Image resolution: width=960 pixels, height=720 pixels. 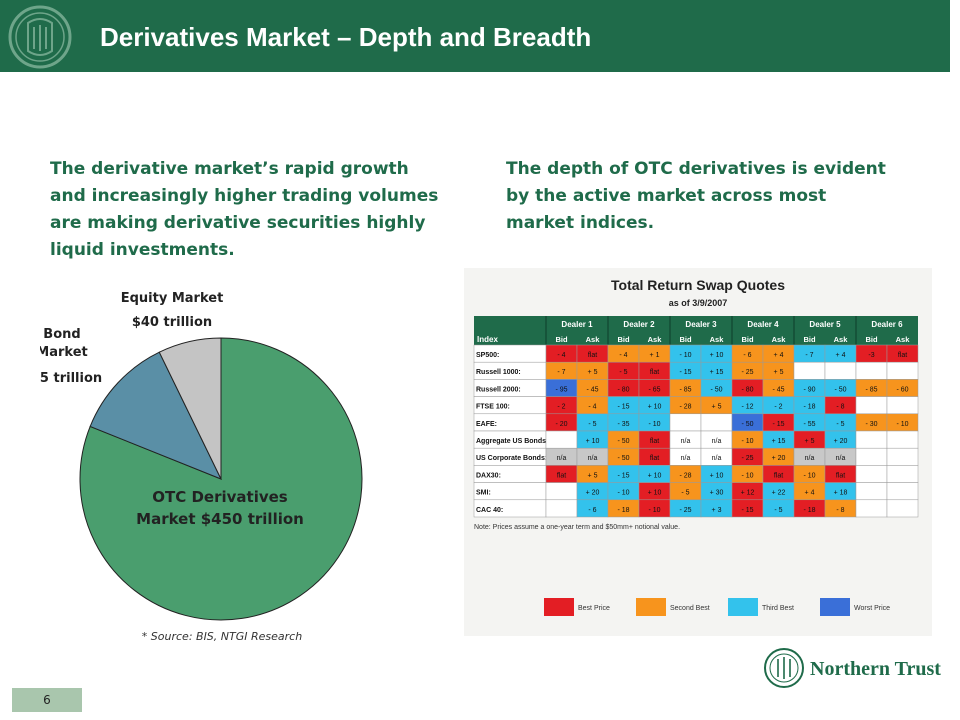 What do you see at coordinates (577, 324) in the screenshot?
I see `dealer-header: Dealer 1` at bounding box center [577, 324].